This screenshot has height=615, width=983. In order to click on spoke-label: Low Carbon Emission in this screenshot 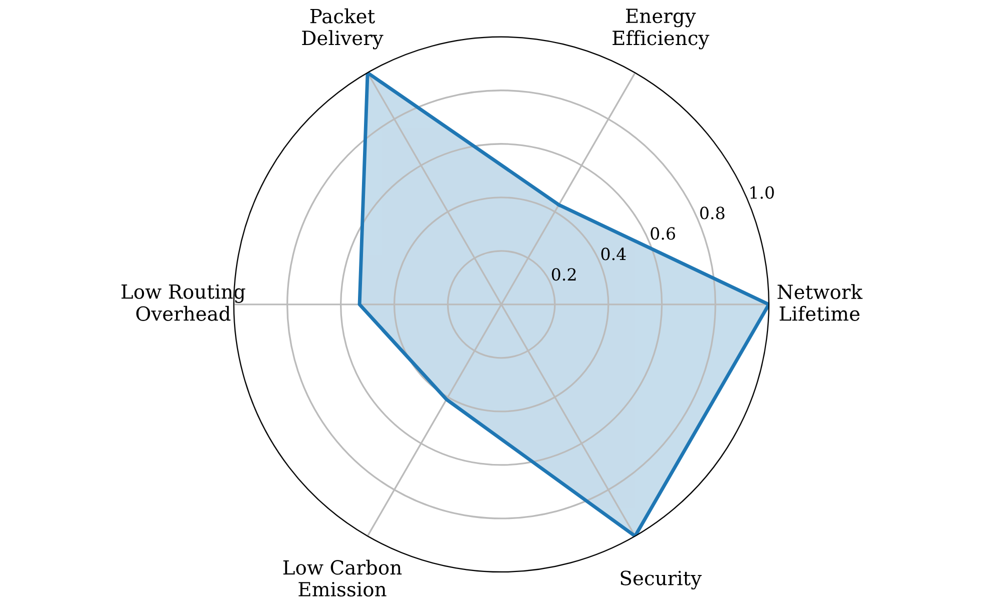, I will do `click(342, 578)`.